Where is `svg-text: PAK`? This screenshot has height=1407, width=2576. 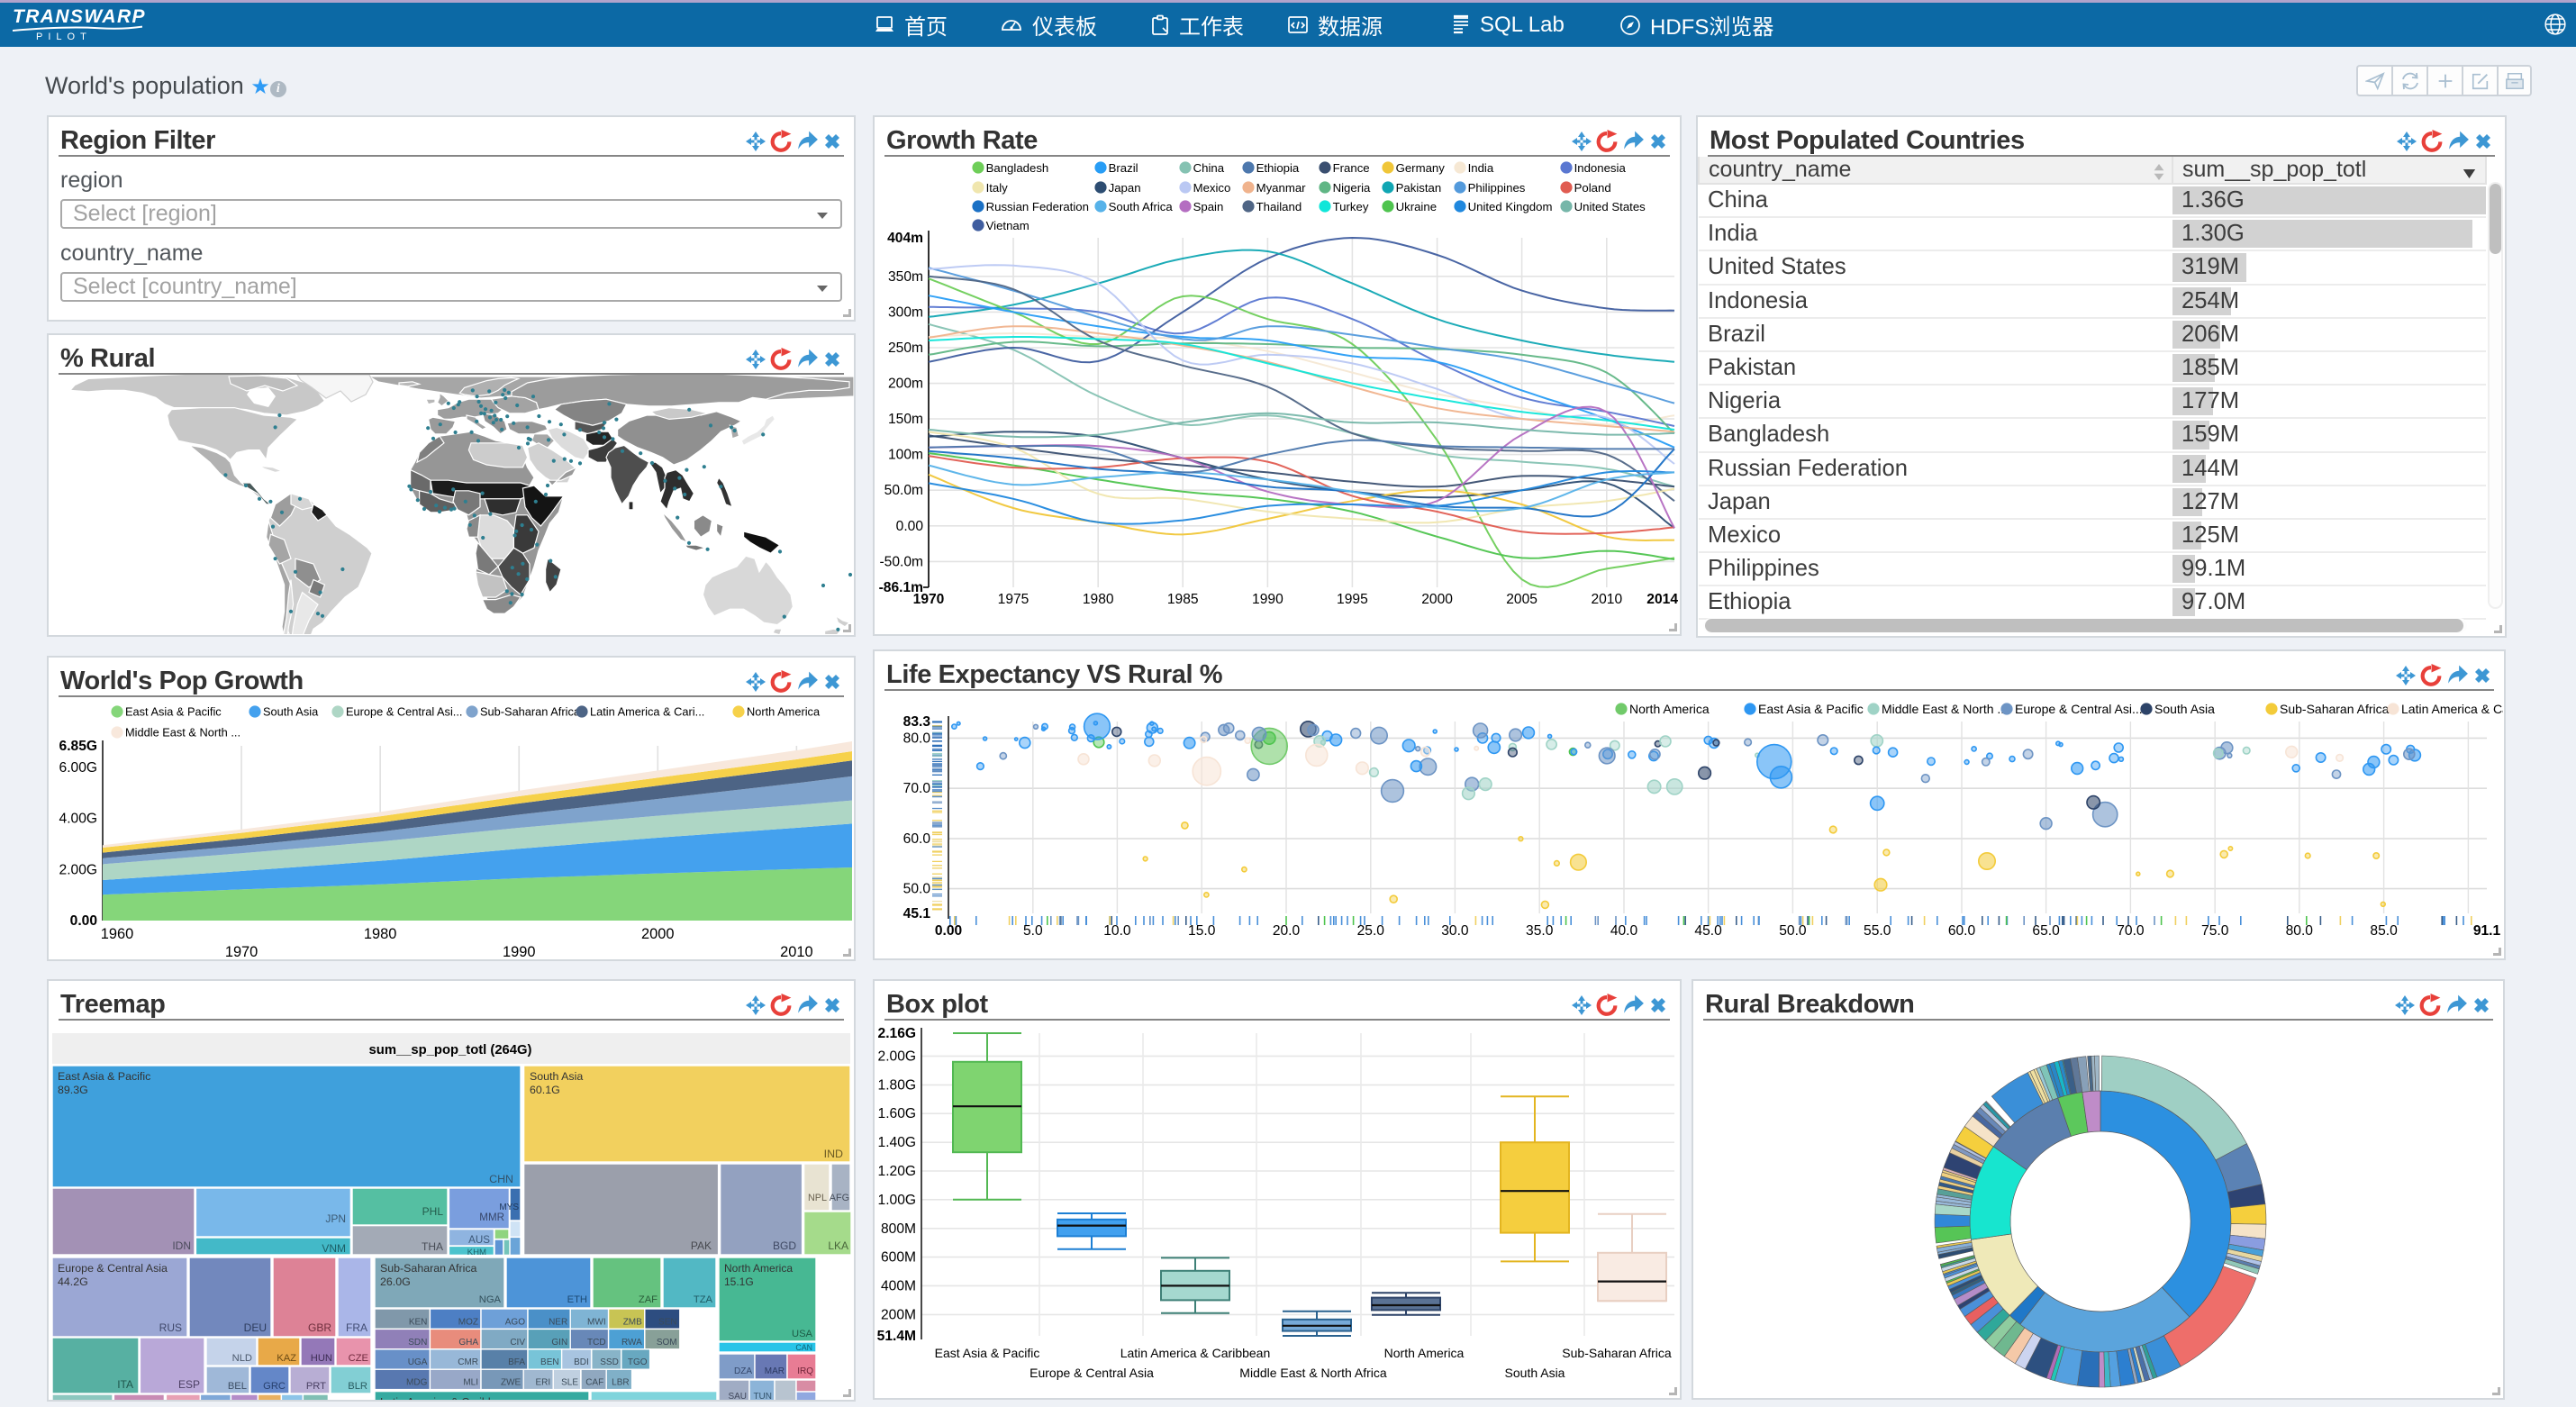
svg-text: PAK is located at coordinates (702, 1245).